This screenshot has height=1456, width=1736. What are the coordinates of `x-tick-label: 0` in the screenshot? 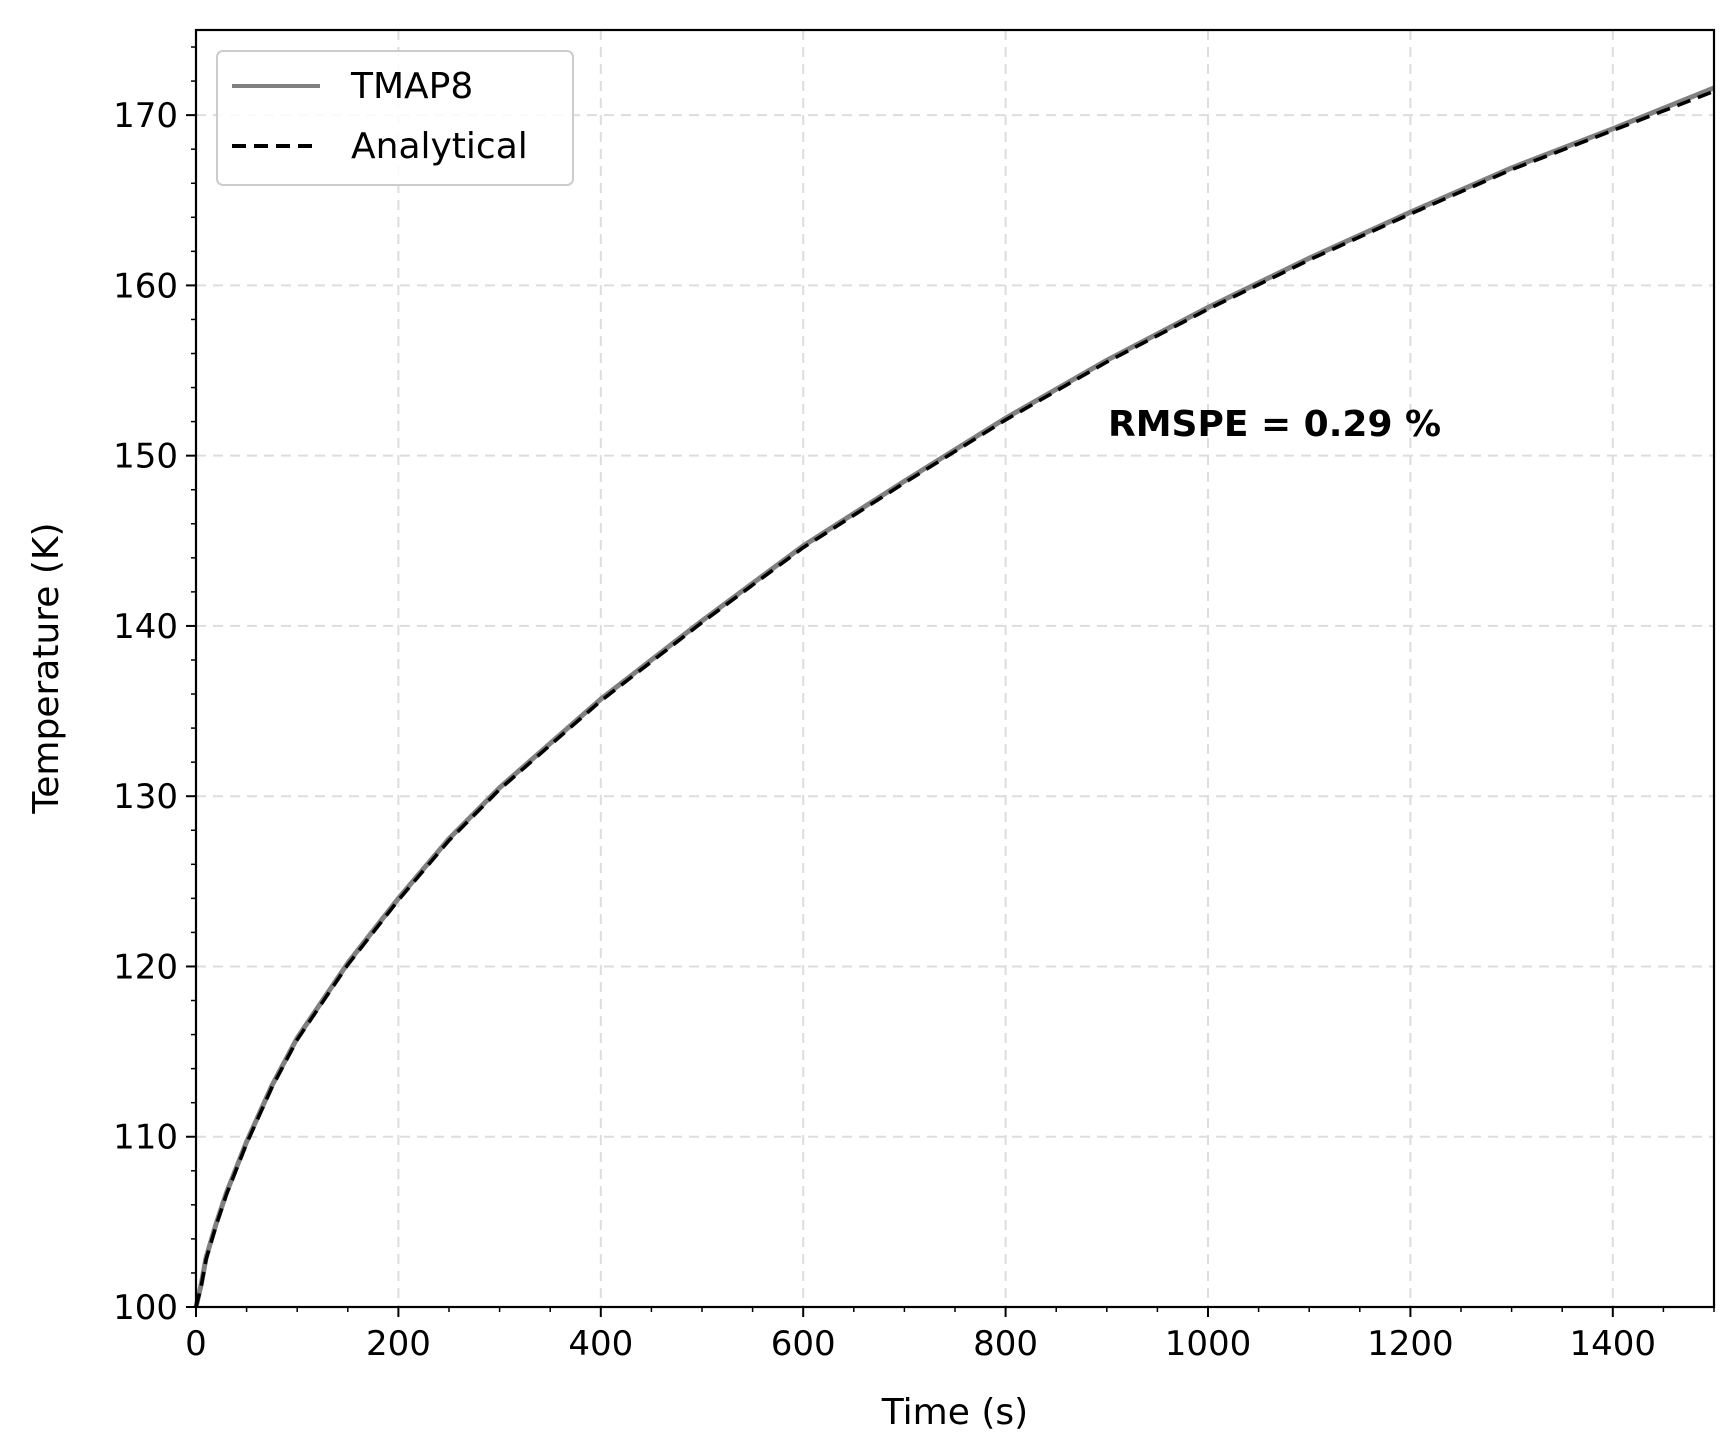 It's located at (196, 1344).